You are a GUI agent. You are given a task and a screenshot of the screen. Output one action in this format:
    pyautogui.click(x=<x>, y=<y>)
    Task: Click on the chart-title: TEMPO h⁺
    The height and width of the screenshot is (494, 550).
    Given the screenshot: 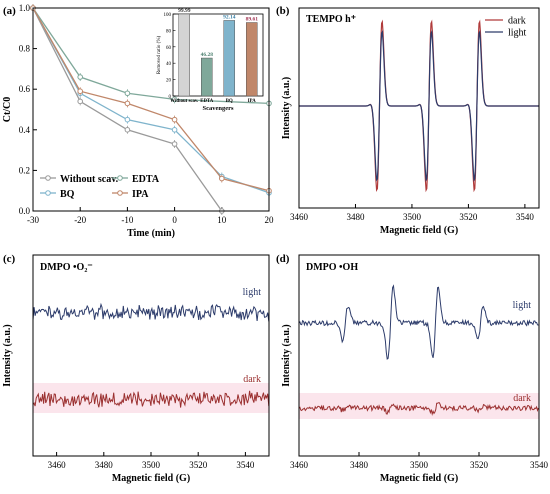 What is the action you would take?
    pyautogui.click(x=331, y=19)
    